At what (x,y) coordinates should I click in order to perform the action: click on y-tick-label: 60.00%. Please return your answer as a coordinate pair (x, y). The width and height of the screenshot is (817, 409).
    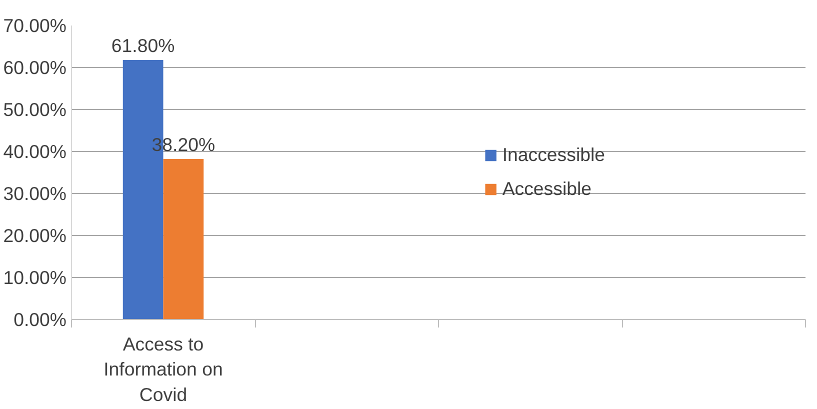
    Looking at the image, I should click on (35, 67).